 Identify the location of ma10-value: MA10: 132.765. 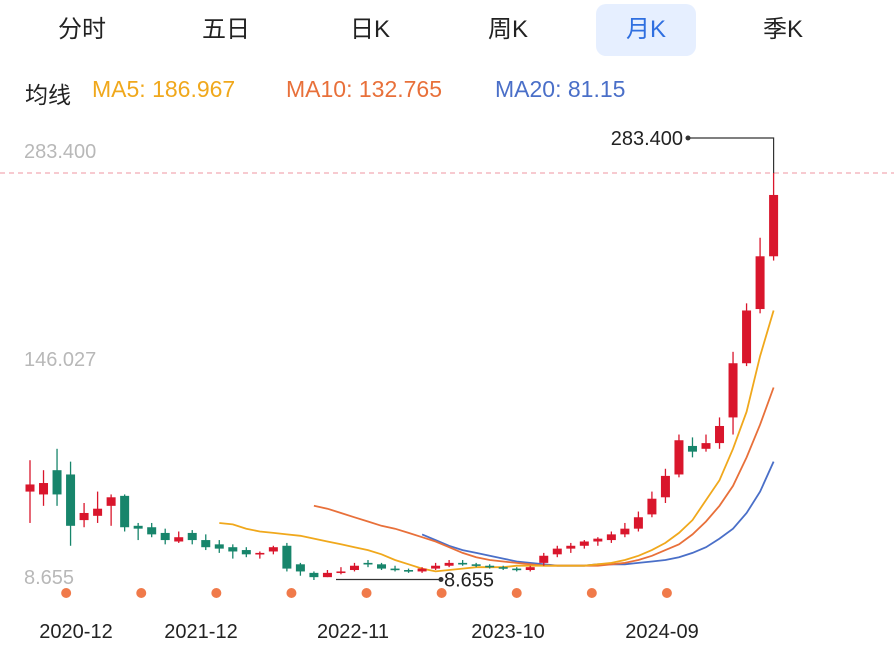
(364, 89).